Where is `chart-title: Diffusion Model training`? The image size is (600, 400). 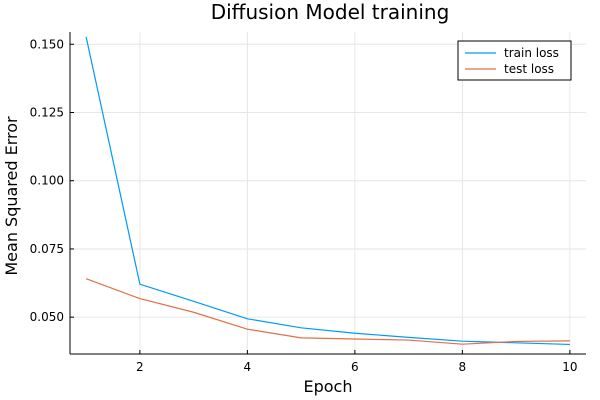
chart-title: Diffusion Model training is located at coordinates (330, 12).